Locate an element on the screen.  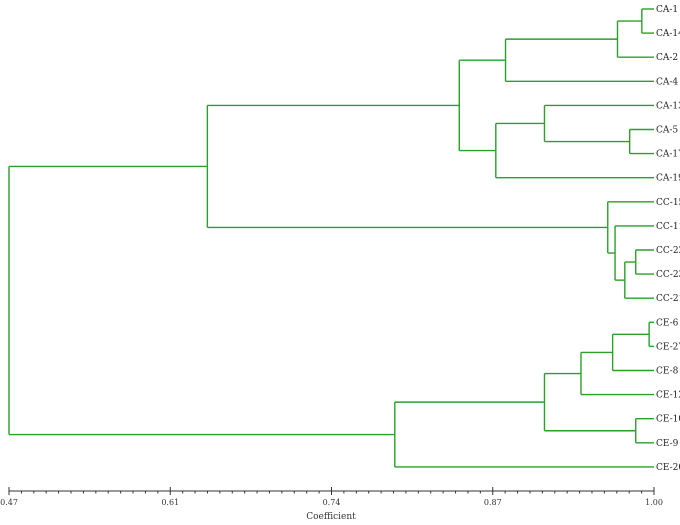
leaf-label: CE-9 is located at coordinates (667, 444).